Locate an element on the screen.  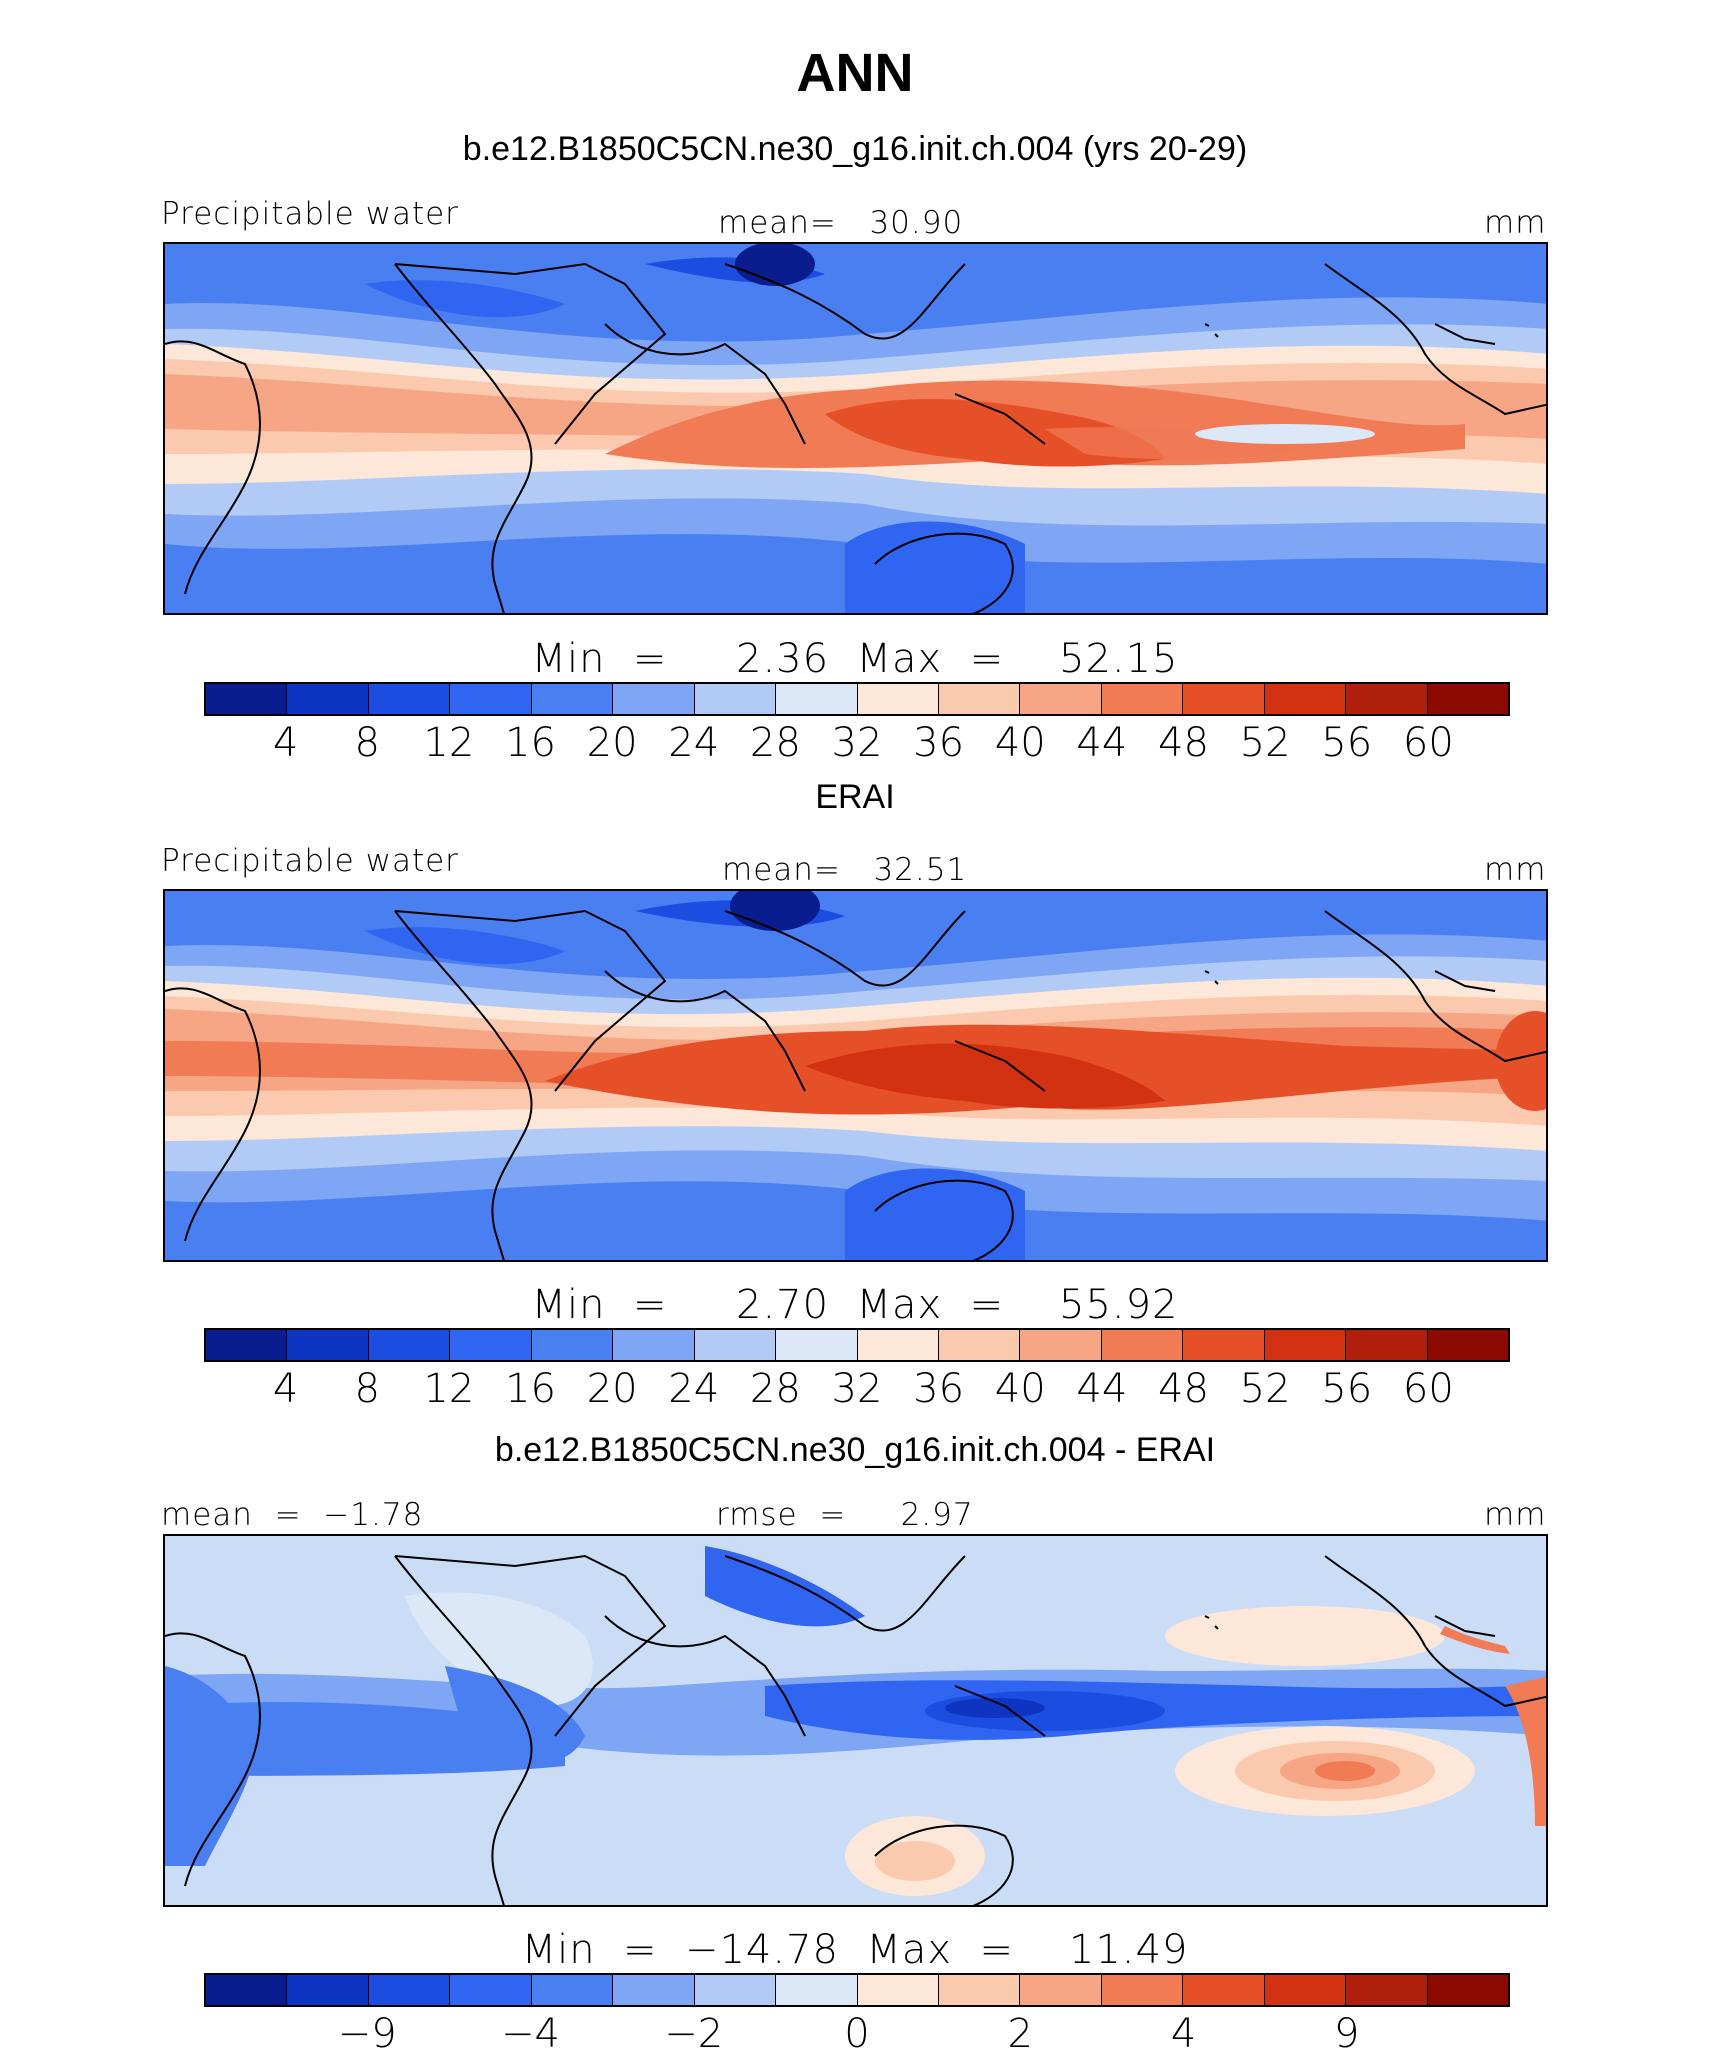
colorbar-ticks-model: 4 8 12 16 20 24 28 32 36 40 44 48 52 56 60 is located at coordinates (857, 745).